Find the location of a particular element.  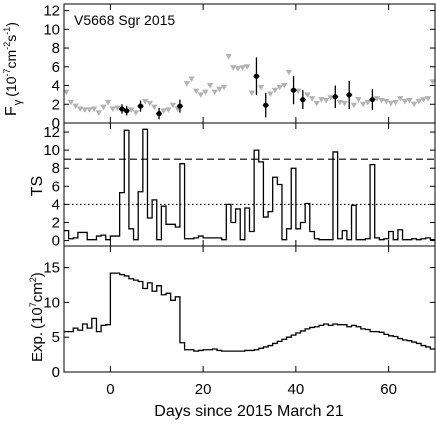

exposure-ylabel: Exp.(107cm2) is located at coordinates (37, 317).